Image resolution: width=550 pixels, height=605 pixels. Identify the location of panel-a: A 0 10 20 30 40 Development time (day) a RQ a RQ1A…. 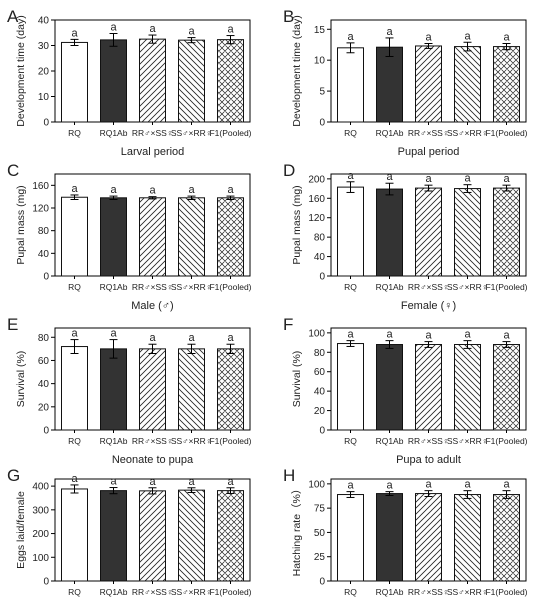
(129, 82).